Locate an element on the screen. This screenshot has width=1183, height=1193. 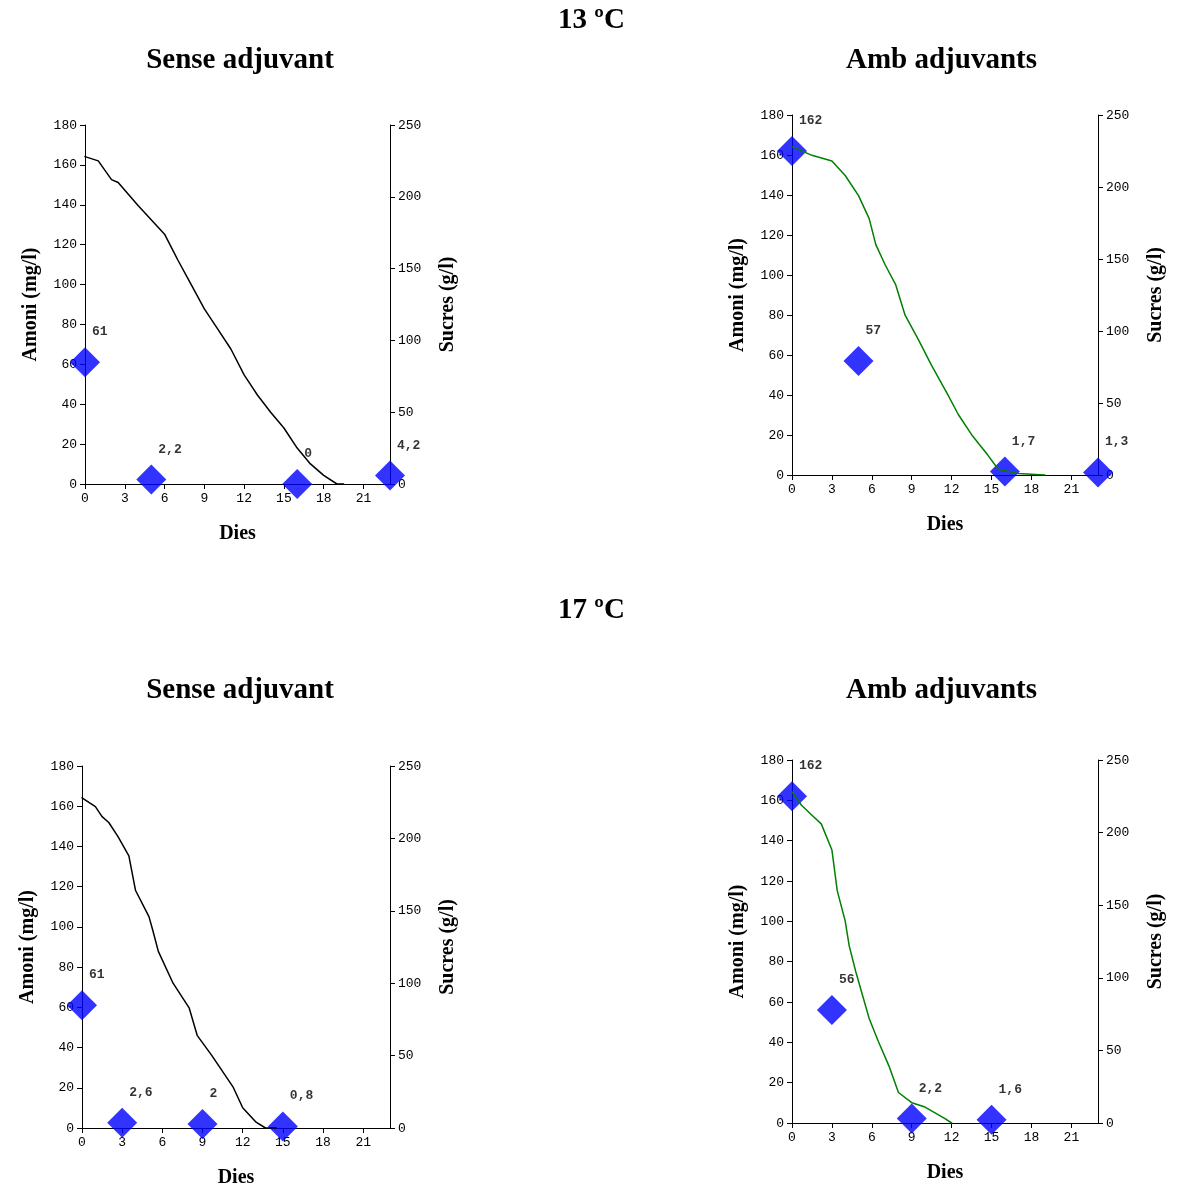
y-tick-label: 80 is located at coordinates (776, 315).